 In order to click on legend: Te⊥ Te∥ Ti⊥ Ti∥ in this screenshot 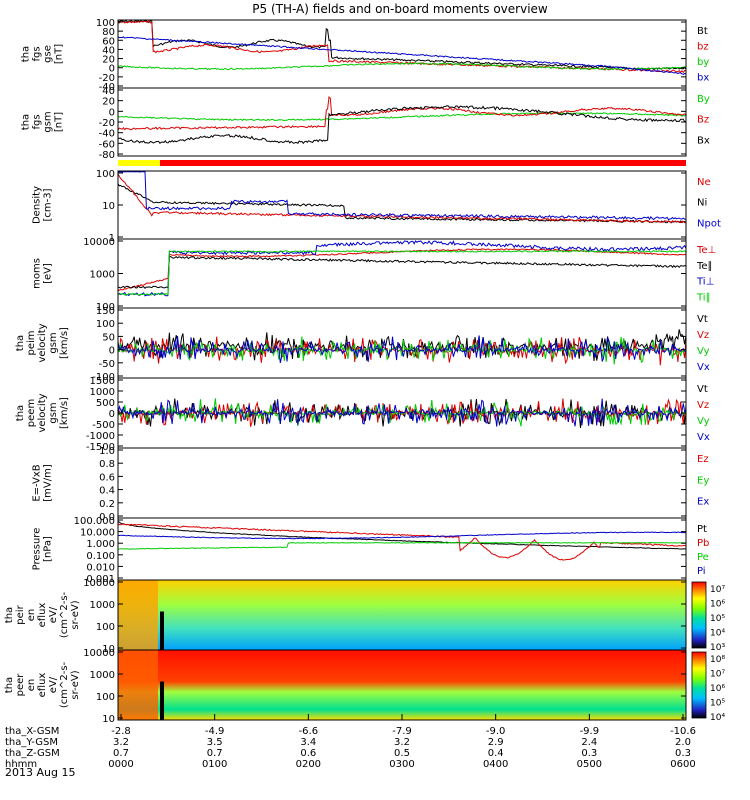, I will do `click(706, 274)`.